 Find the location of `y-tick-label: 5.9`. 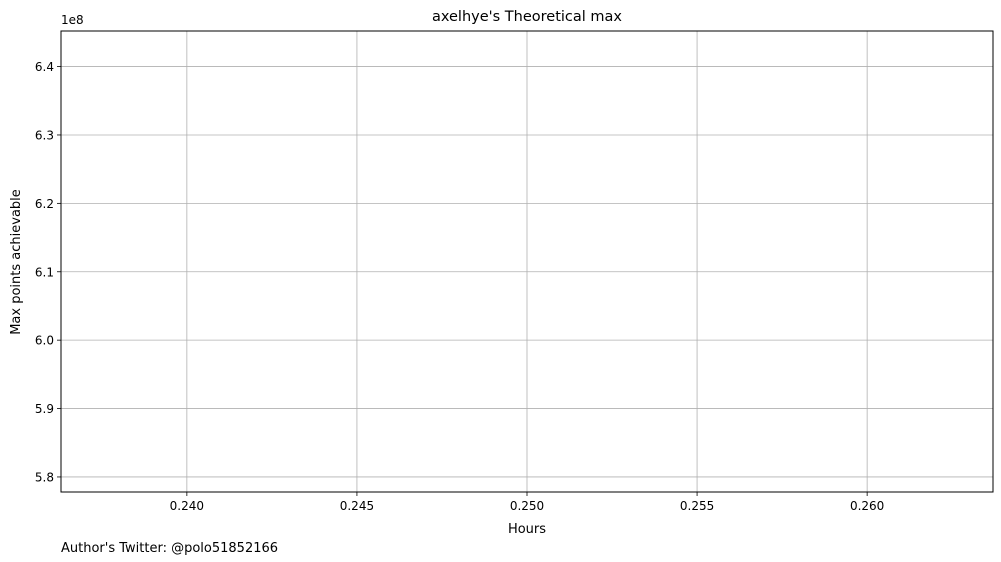

y-tick-label: 5.9 is located at coordinates (44, 409).